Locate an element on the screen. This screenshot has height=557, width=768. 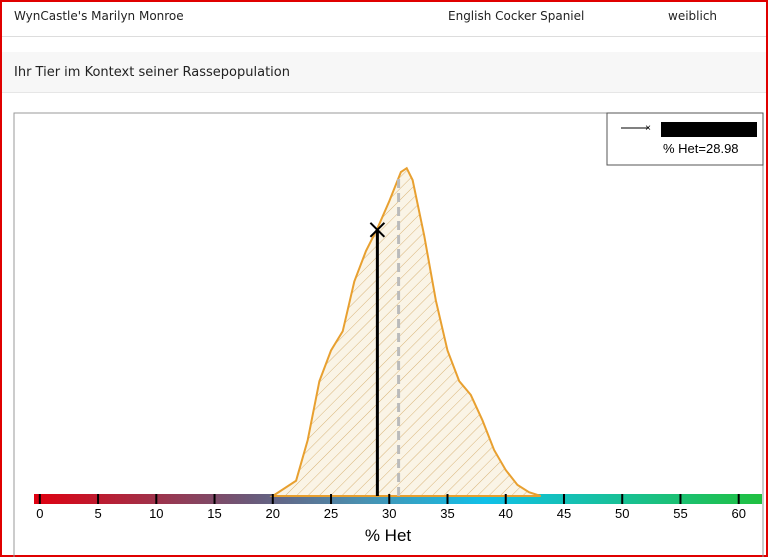
legend-box is located at coordinates (685, 139).